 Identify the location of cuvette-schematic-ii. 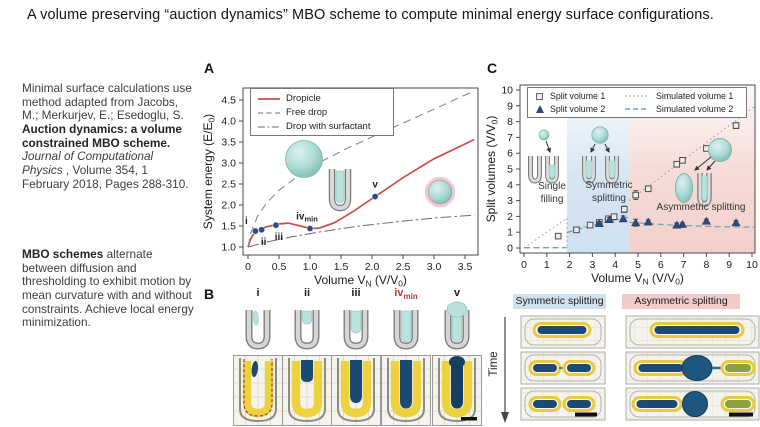
(307, 330).